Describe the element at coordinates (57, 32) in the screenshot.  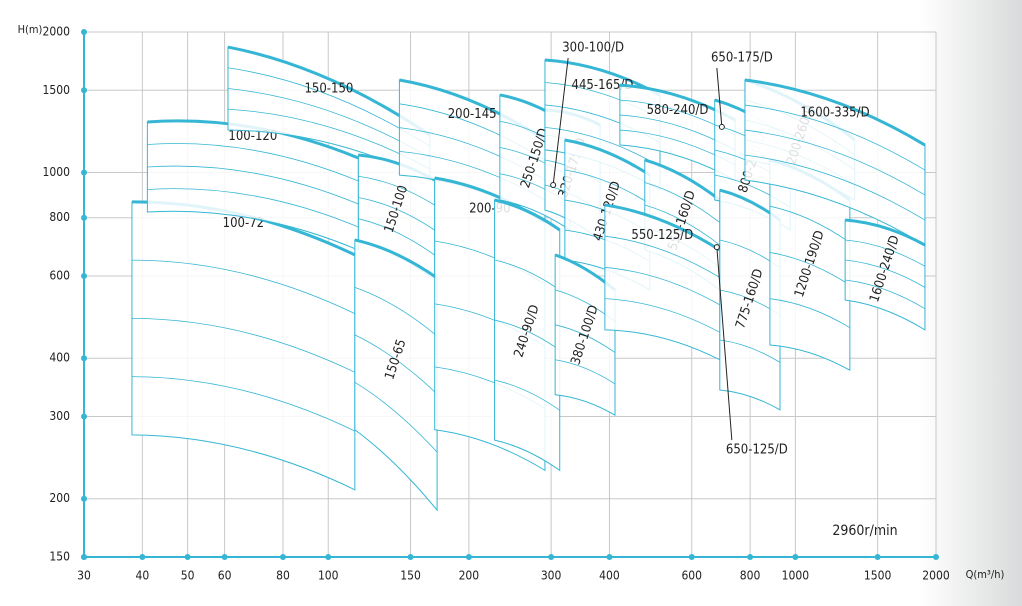
I see `y-tick-label: 2000` at that location.